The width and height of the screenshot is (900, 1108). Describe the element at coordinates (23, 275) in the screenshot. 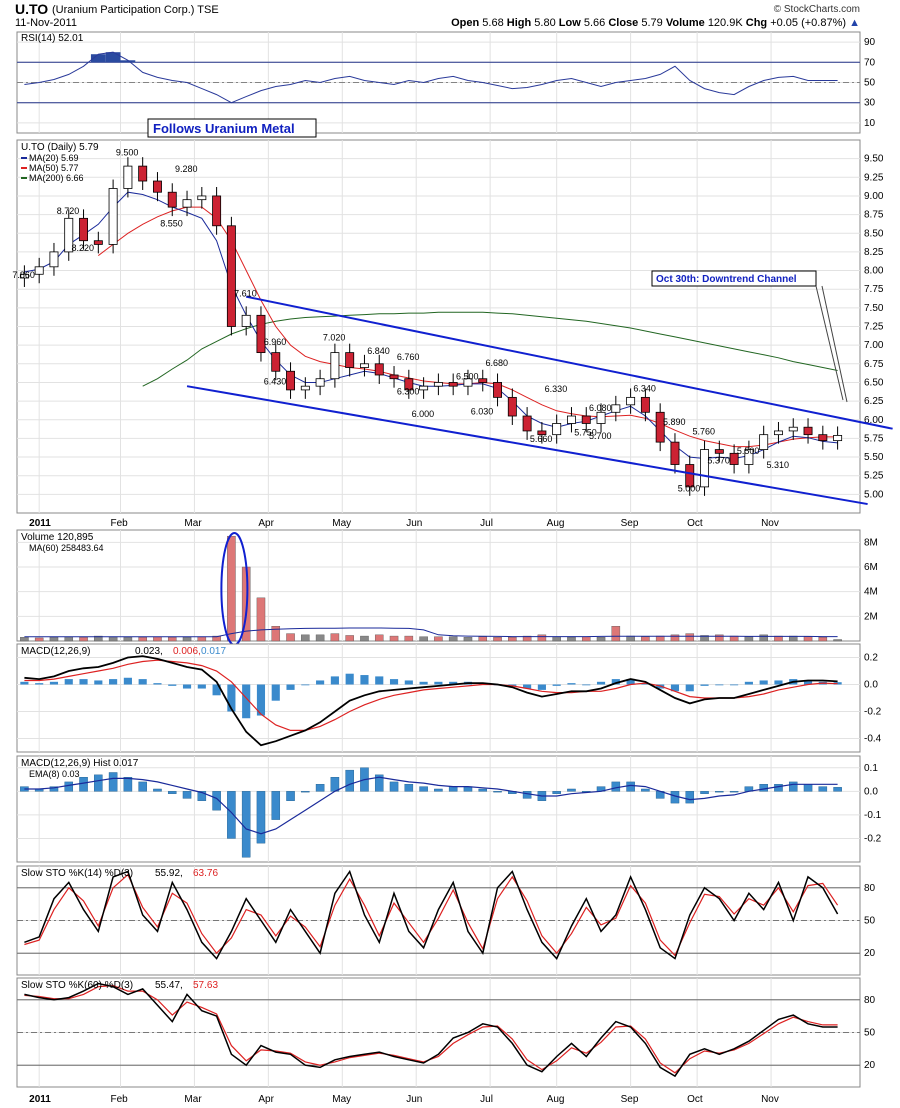

I see `price-annotation: 7.860` at that location.